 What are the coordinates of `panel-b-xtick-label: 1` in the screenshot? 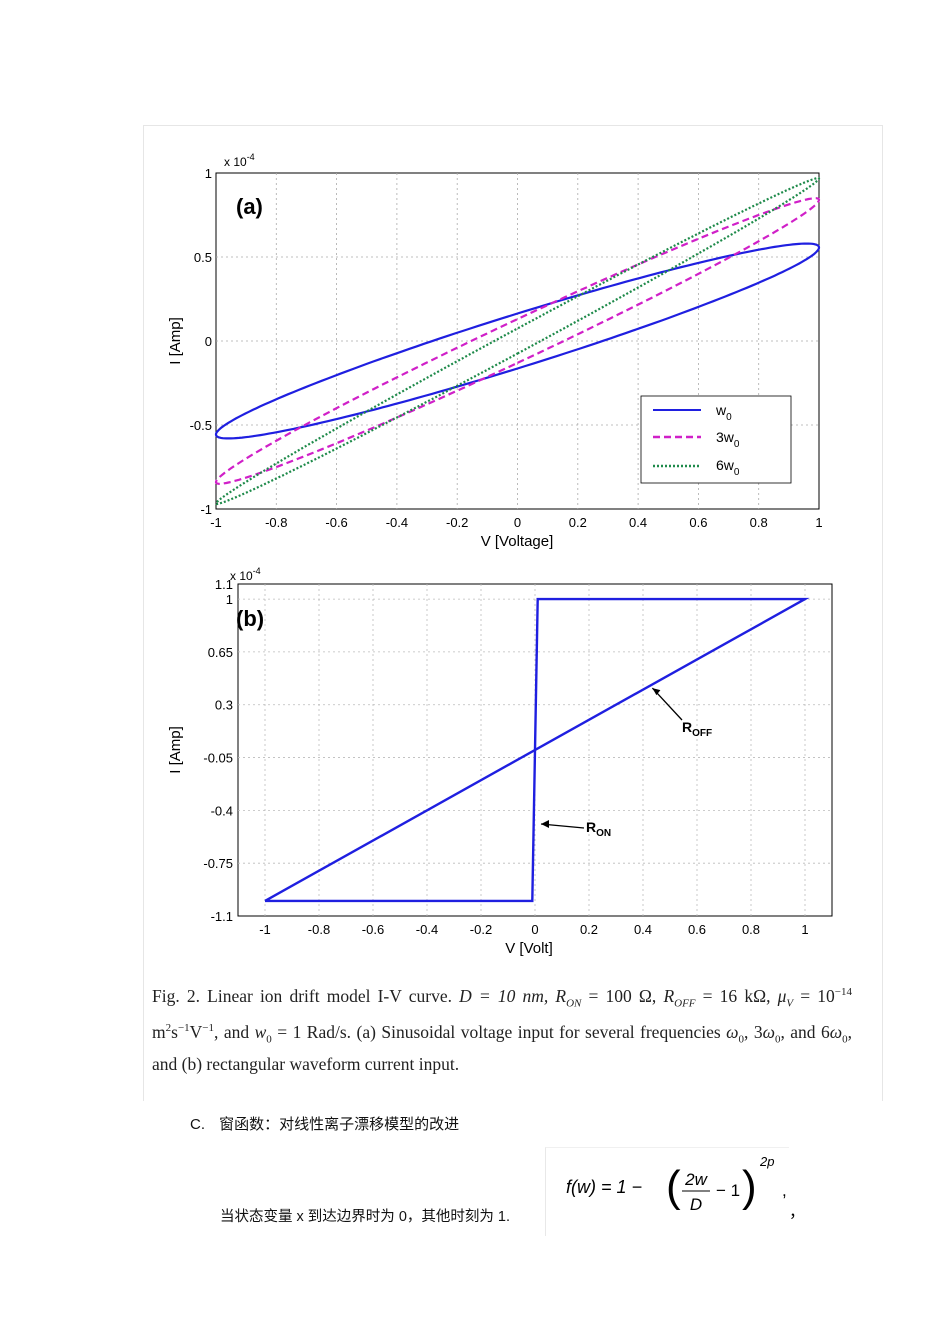 It's located at (804, 929).